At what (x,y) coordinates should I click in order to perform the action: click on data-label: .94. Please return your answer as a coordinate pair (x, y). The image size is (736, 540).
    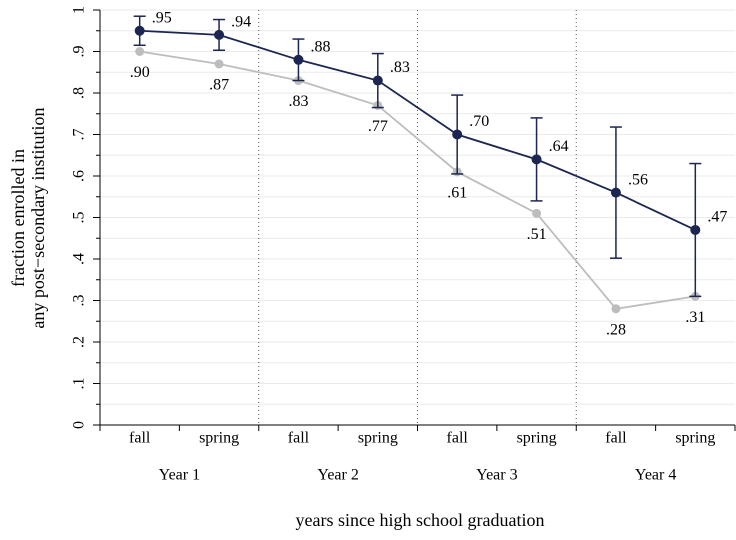
    Looking at the image, I should click on (241, 22).